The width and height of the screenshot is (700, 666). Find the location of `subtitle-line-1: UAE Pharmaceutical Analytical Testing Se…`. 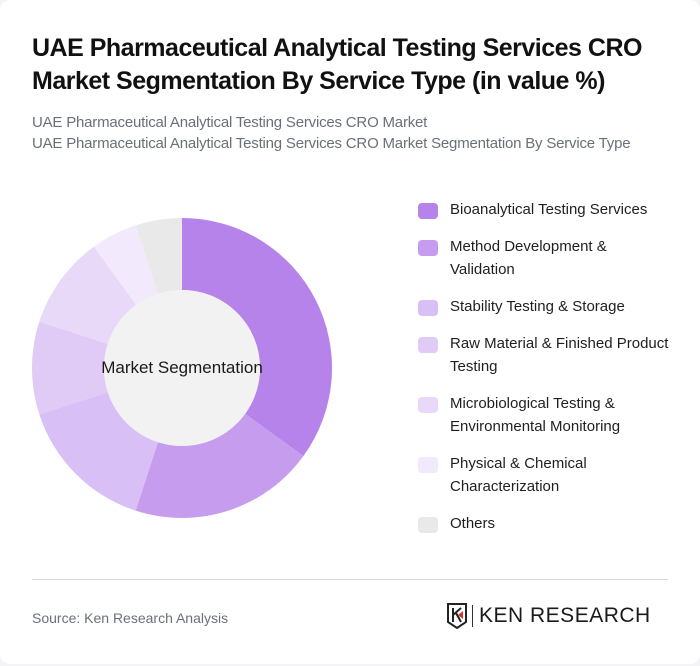

subtitle-line-1: UAE Pharmaceutical Analytical Testing Se… is located at coordinates (230, 122).